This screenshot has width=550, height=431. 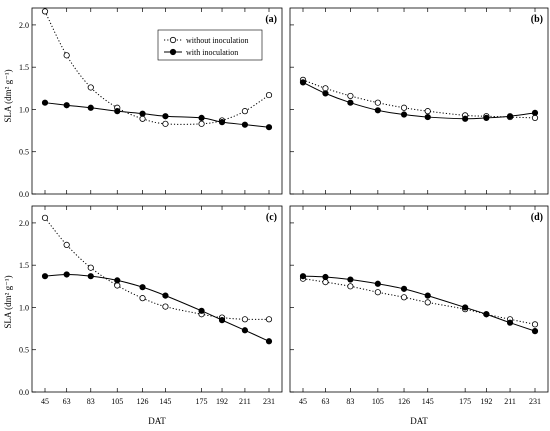 I want to click on panel-label: (c), so click(x=271, y=217).